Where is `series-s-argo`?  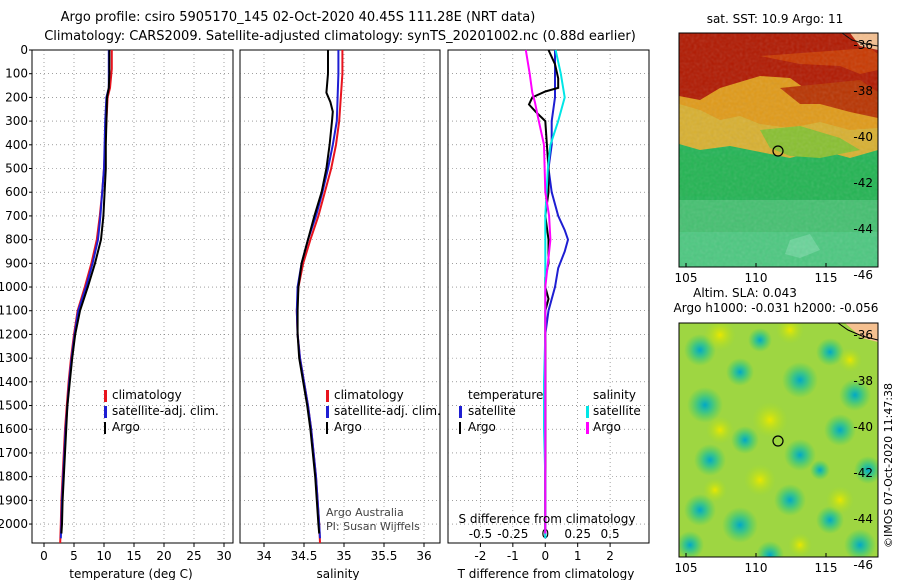
series-s-argo is located at coordinates (538, 291).